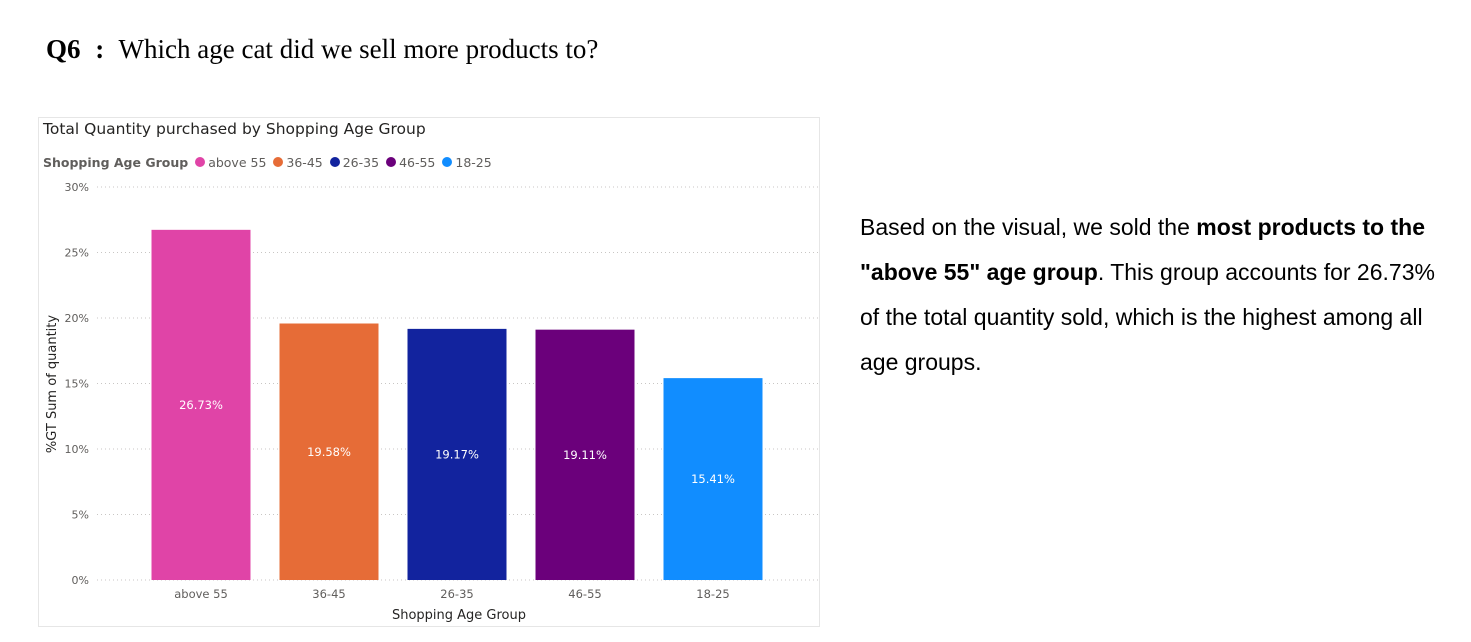 The height and width of the screenshot is (642, 1471). I want to click on legend-label: 46-55, so click(417, 162).